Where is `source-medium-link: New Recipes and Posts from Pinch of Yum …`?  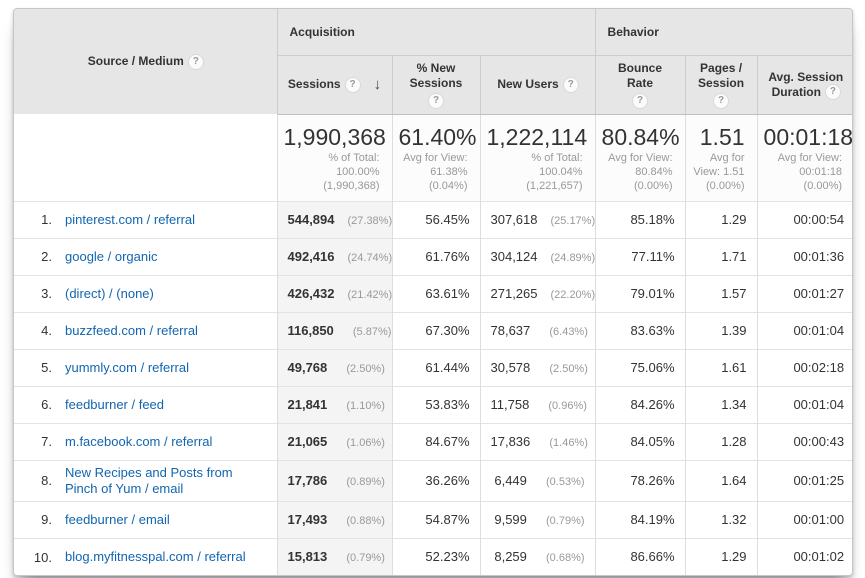
source-medium-link: New Recipes and Posts from Pinch of Yum … is located at coordinates (149, 480).